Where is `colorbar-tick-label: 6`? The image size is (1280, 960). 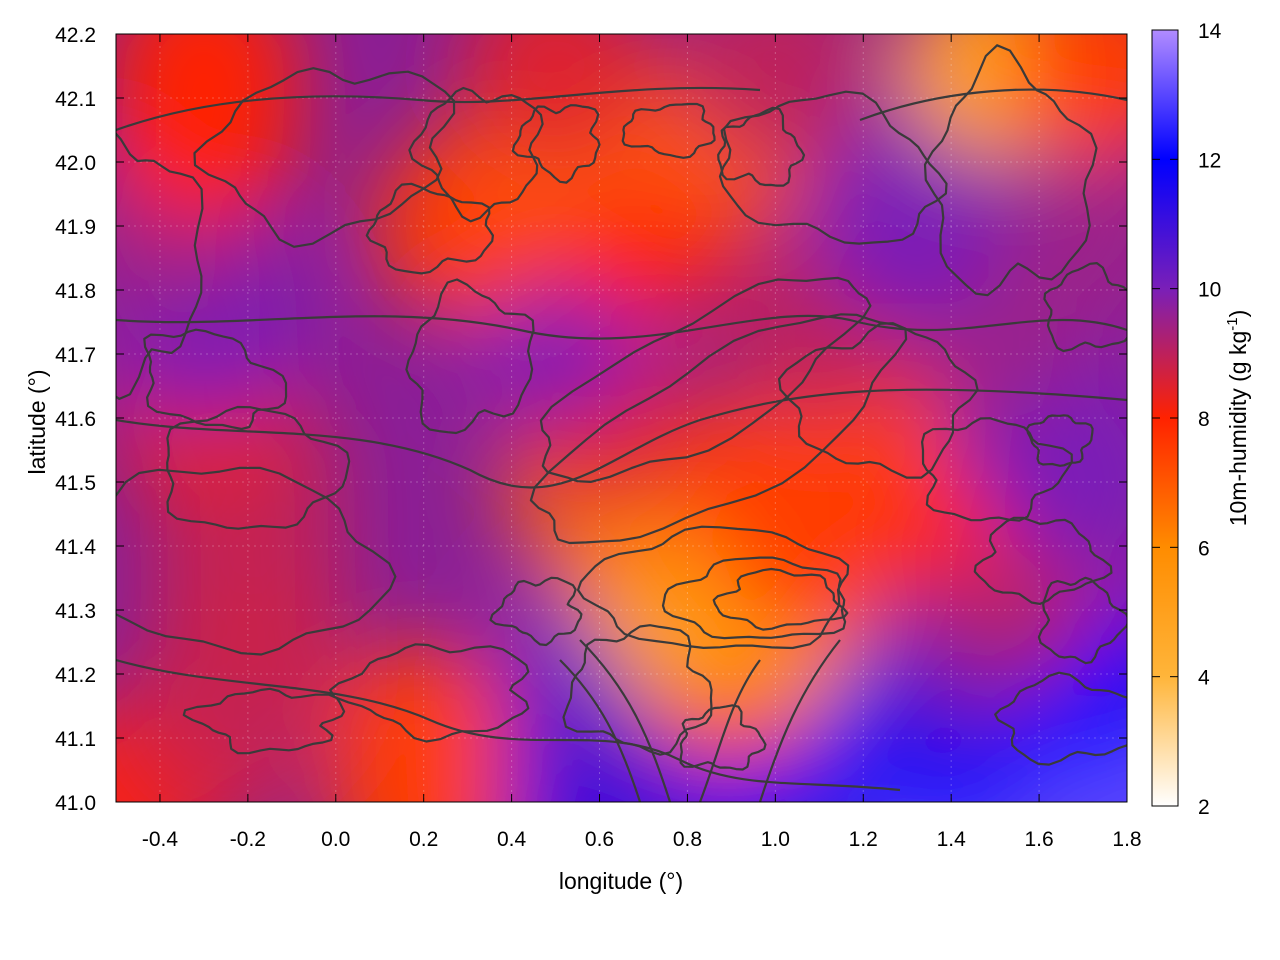
colorbar-tick-label: 6 is located at coordinates (1204, 548).